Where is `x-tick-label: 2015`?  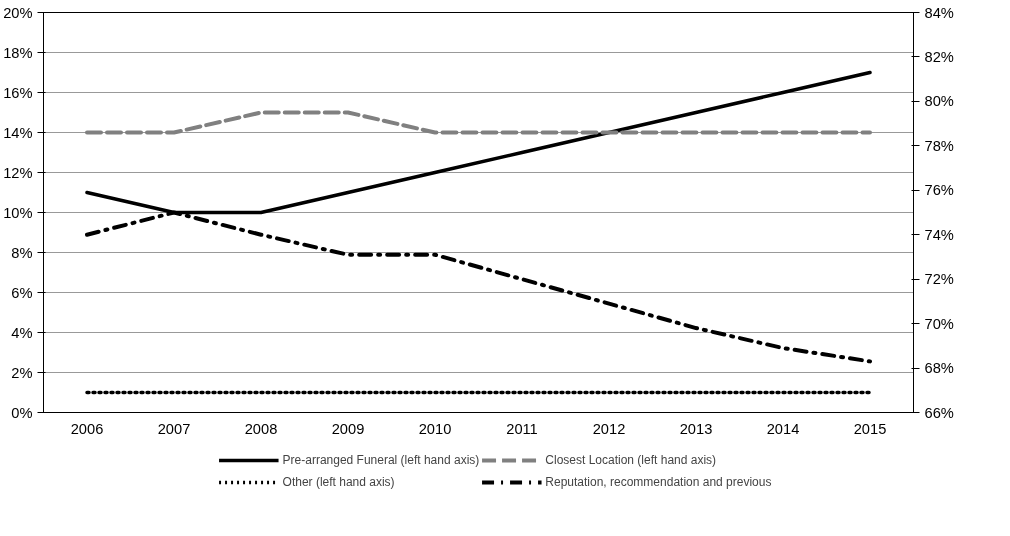
x-tick-label: 2015 is located at coordinates (870, 428).